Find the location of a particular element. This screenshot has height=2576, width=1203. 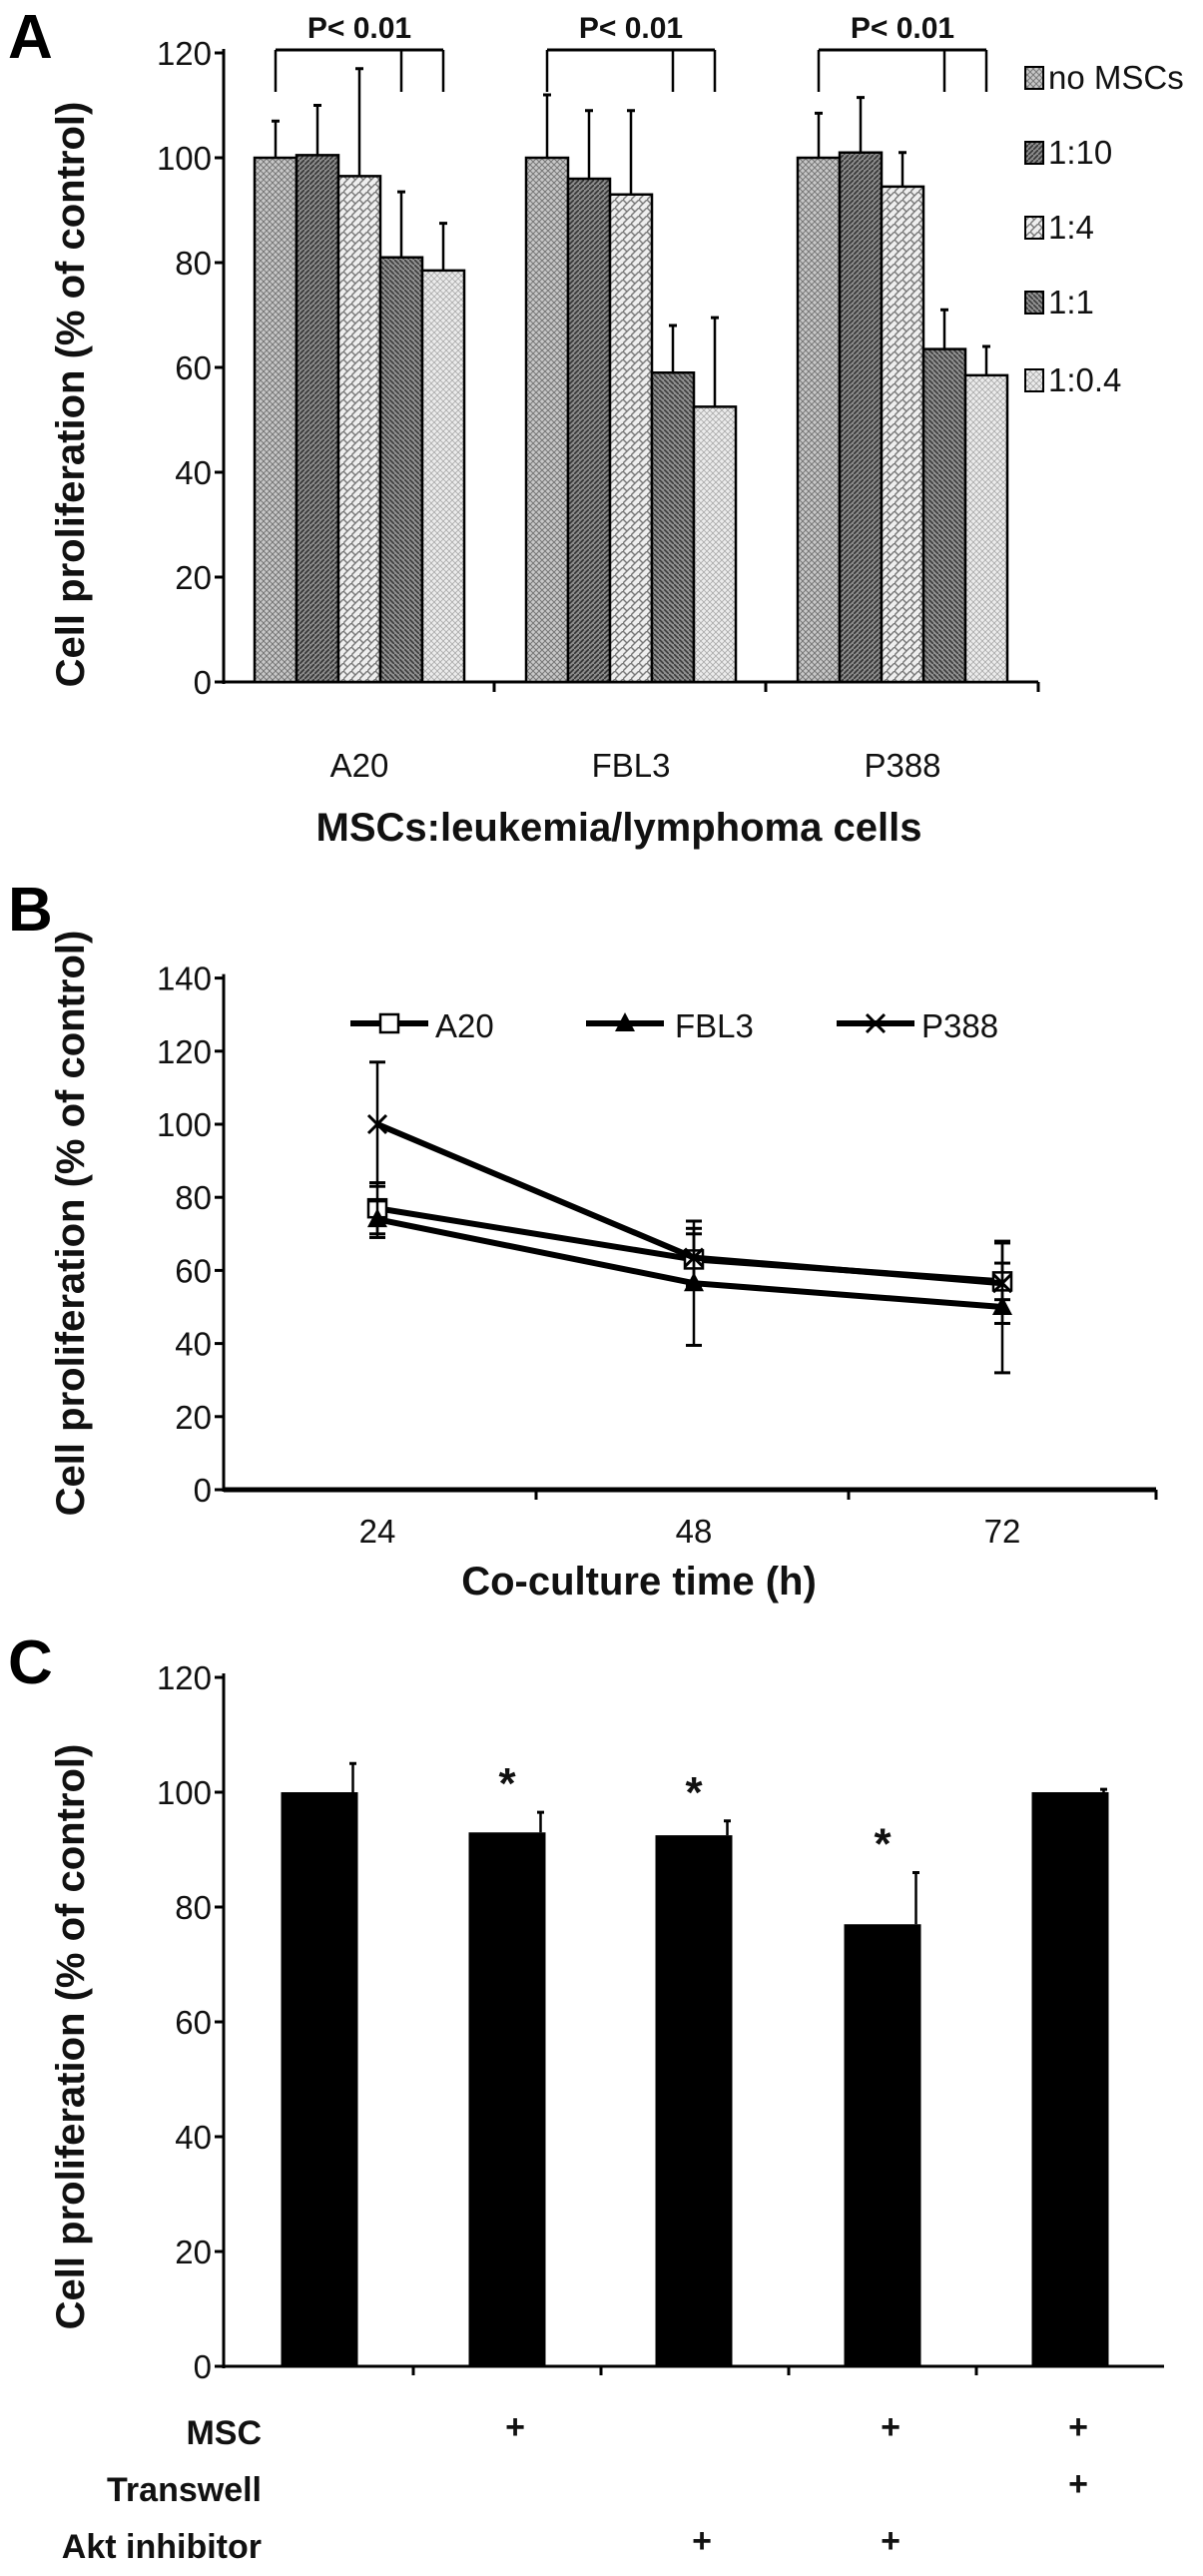

condition-label: Akt inhibitor is located at coordinates (162, 2547).